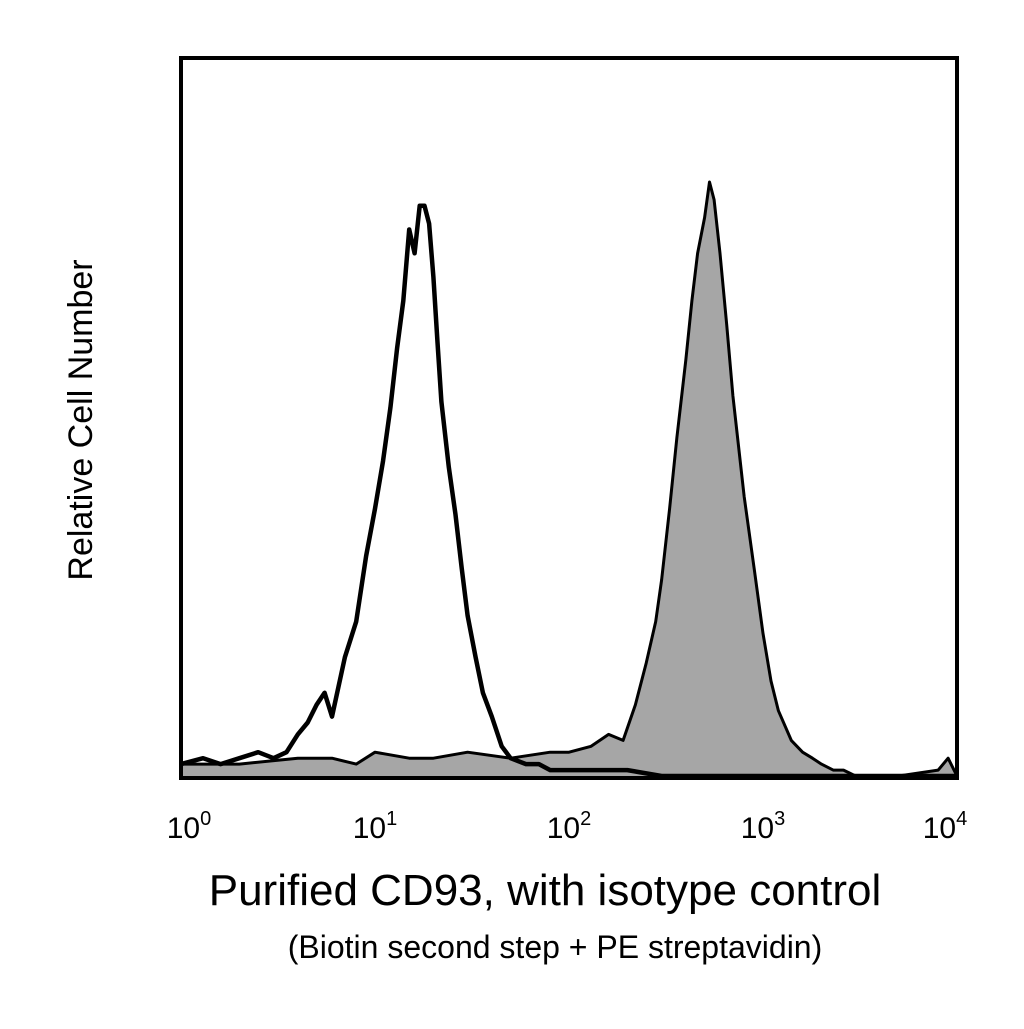 This screenshot has height=1029, width=1024. I want to click on x-tick-exponent: 2, so click(585, 819).